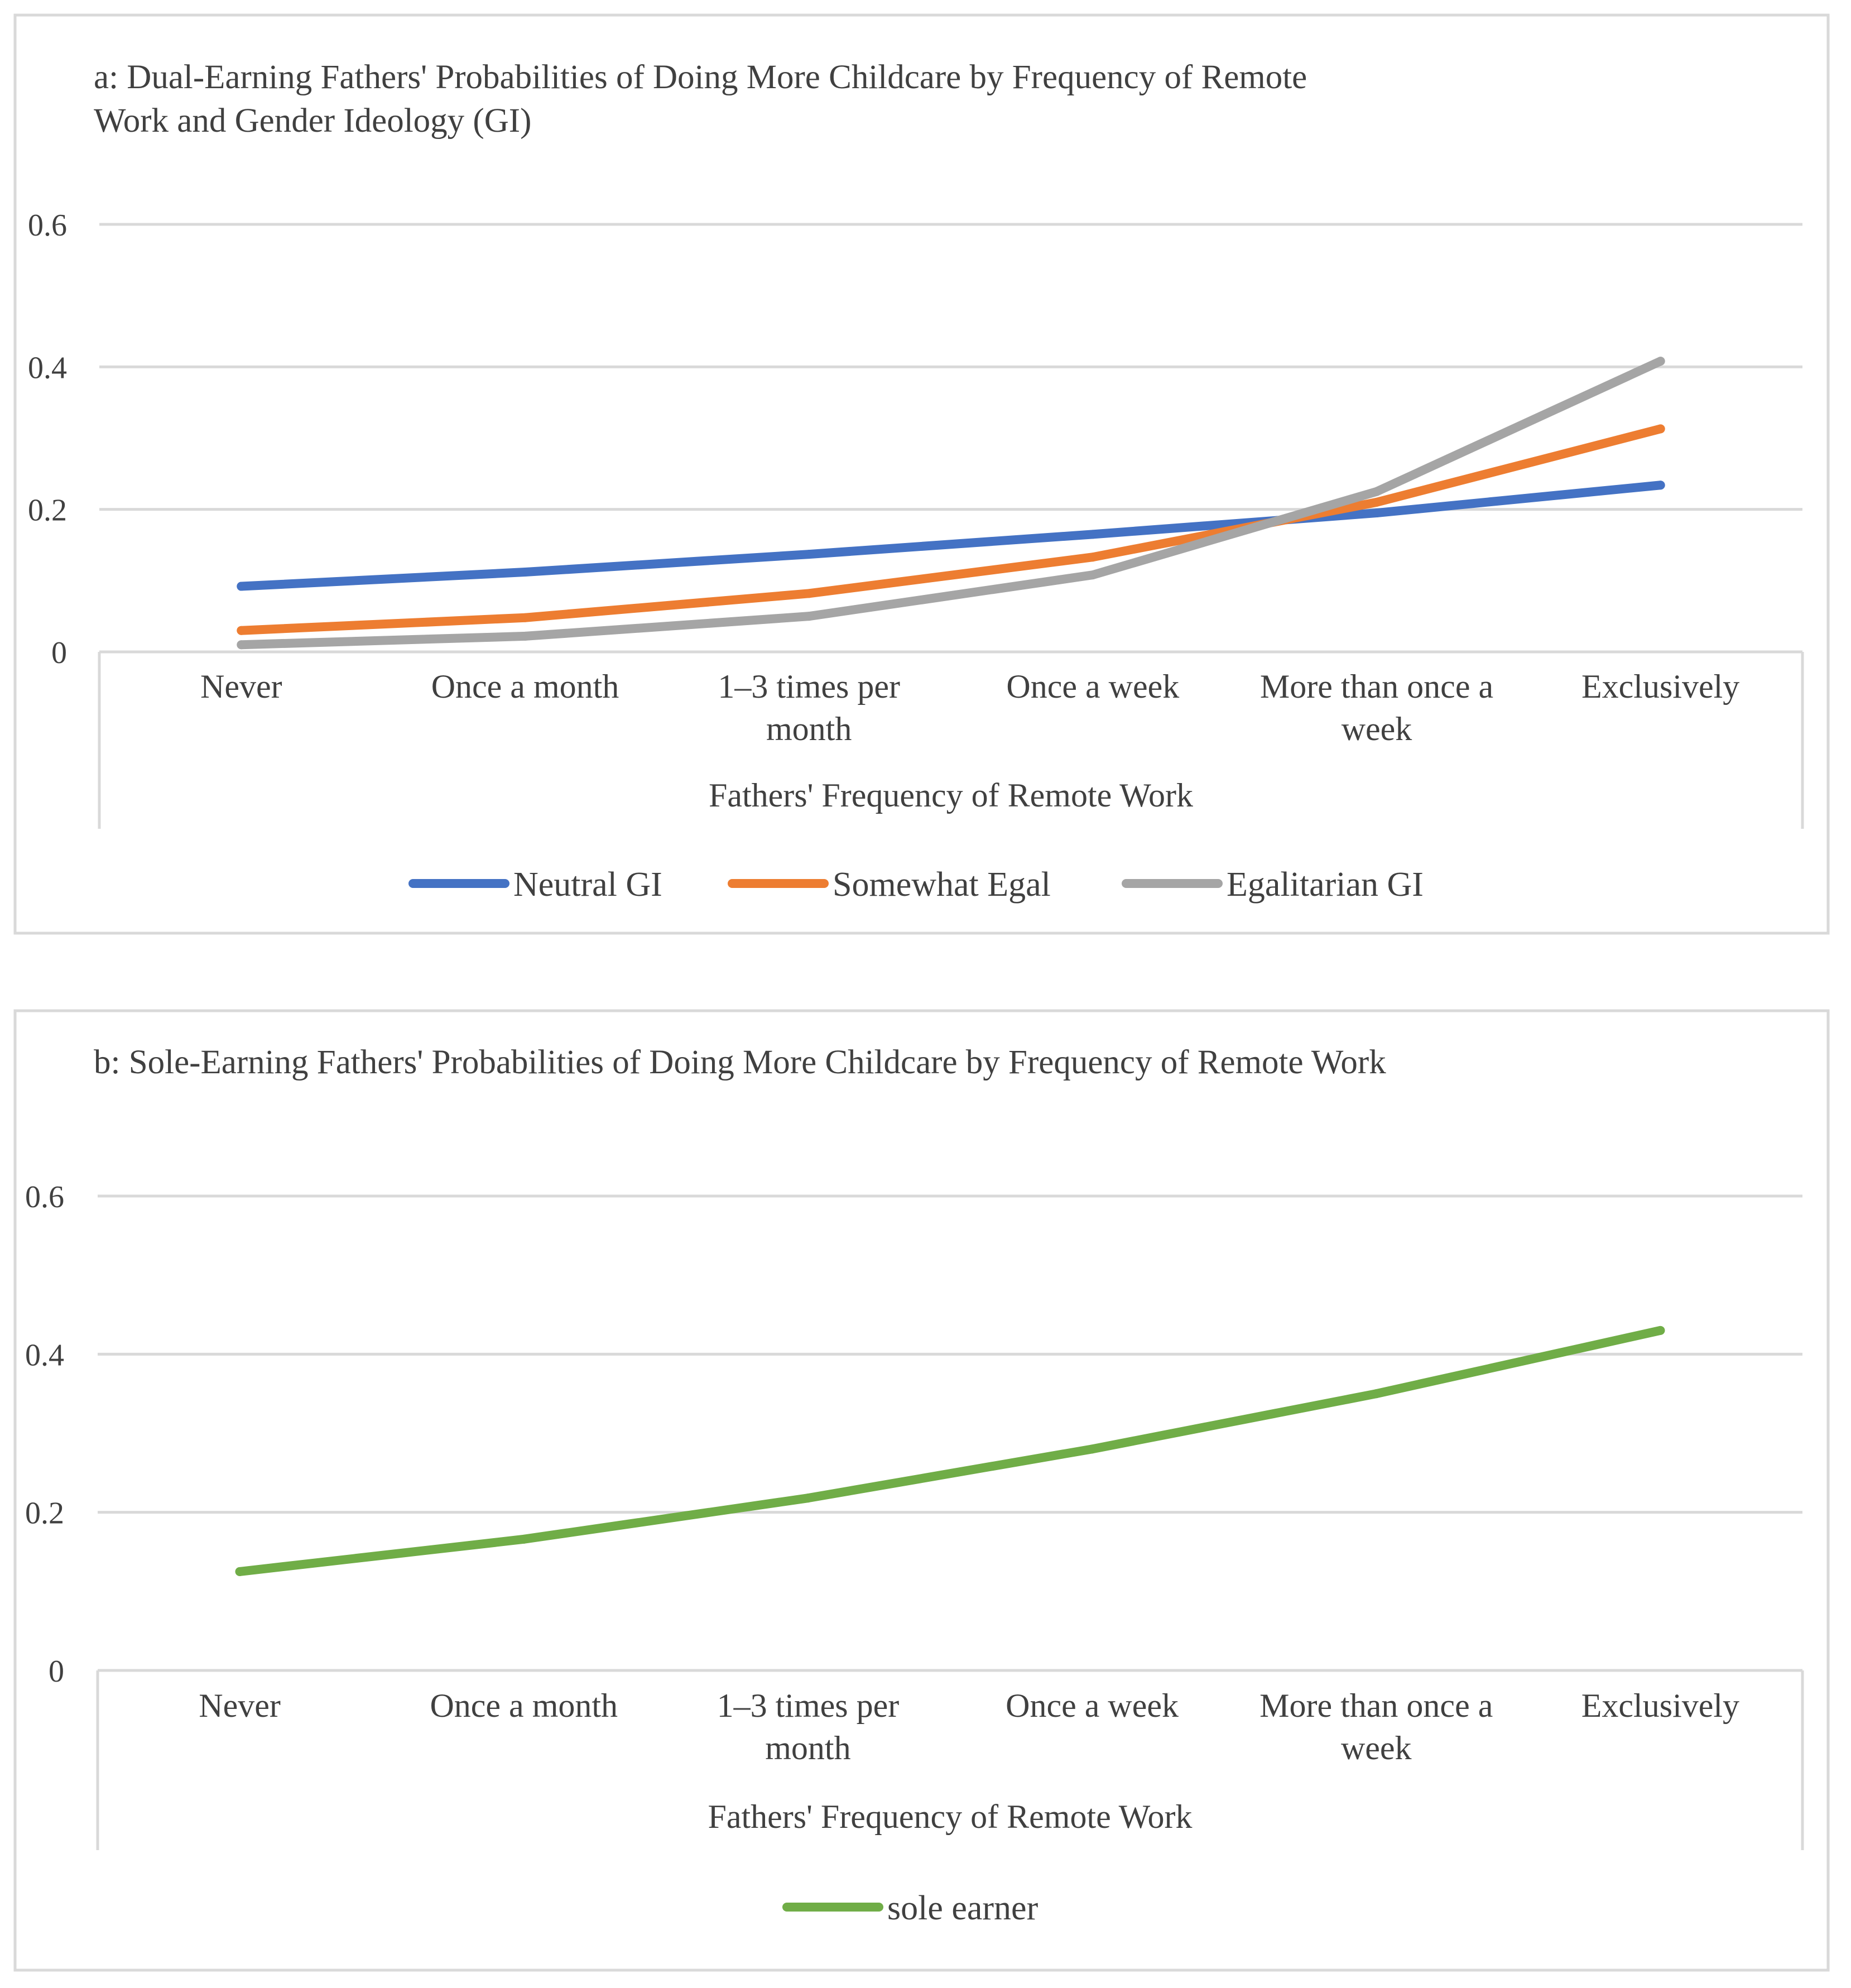 The height and width of the screenshot is (1988, 1851). I want to click on legend-item: Neutral GI, so click(535, 885).